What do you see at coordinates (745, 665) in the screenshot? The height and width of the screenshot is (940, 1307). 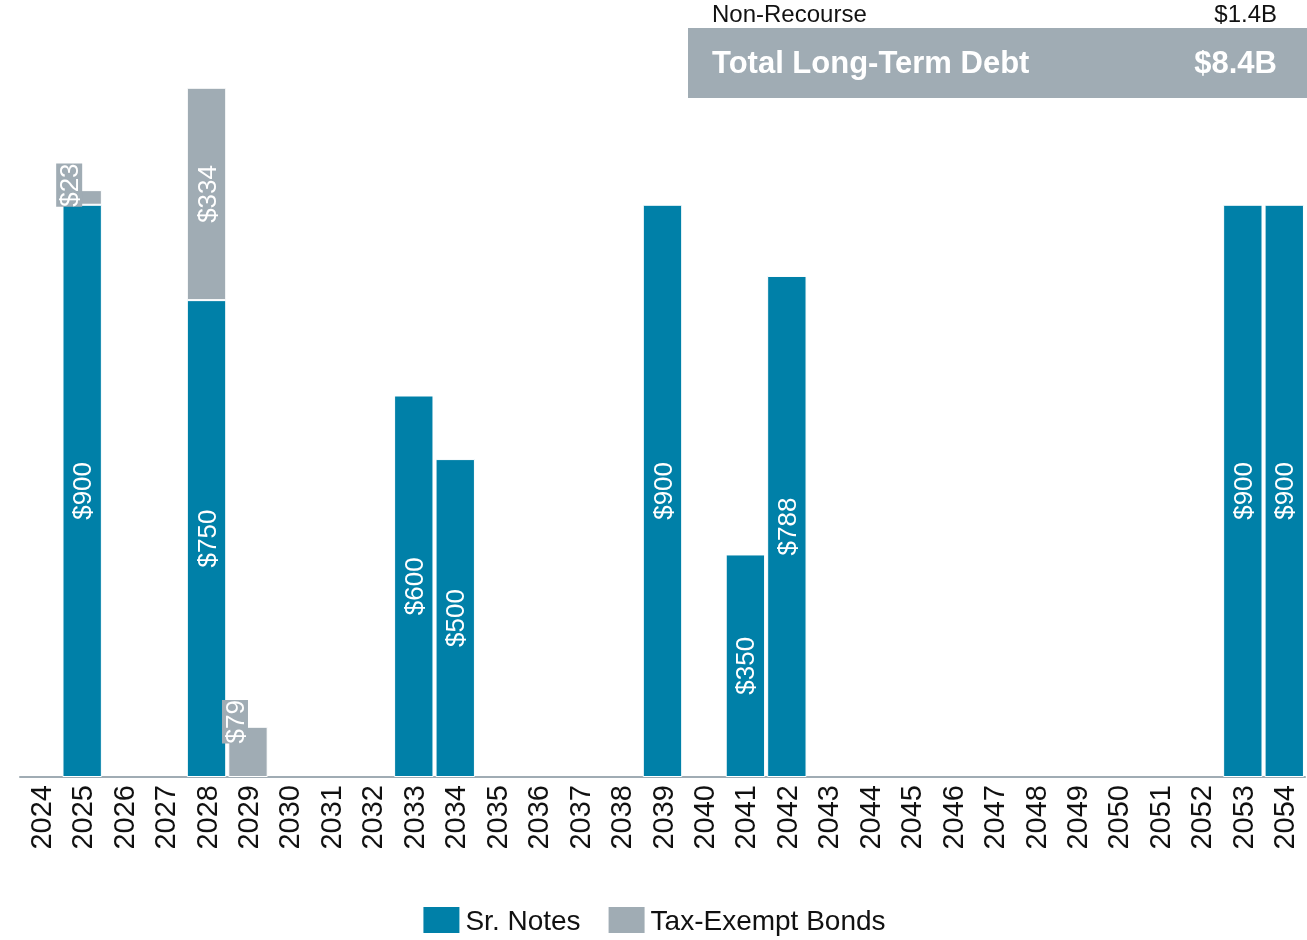 I see `data-label: $350` at bounding box center [745, 665].